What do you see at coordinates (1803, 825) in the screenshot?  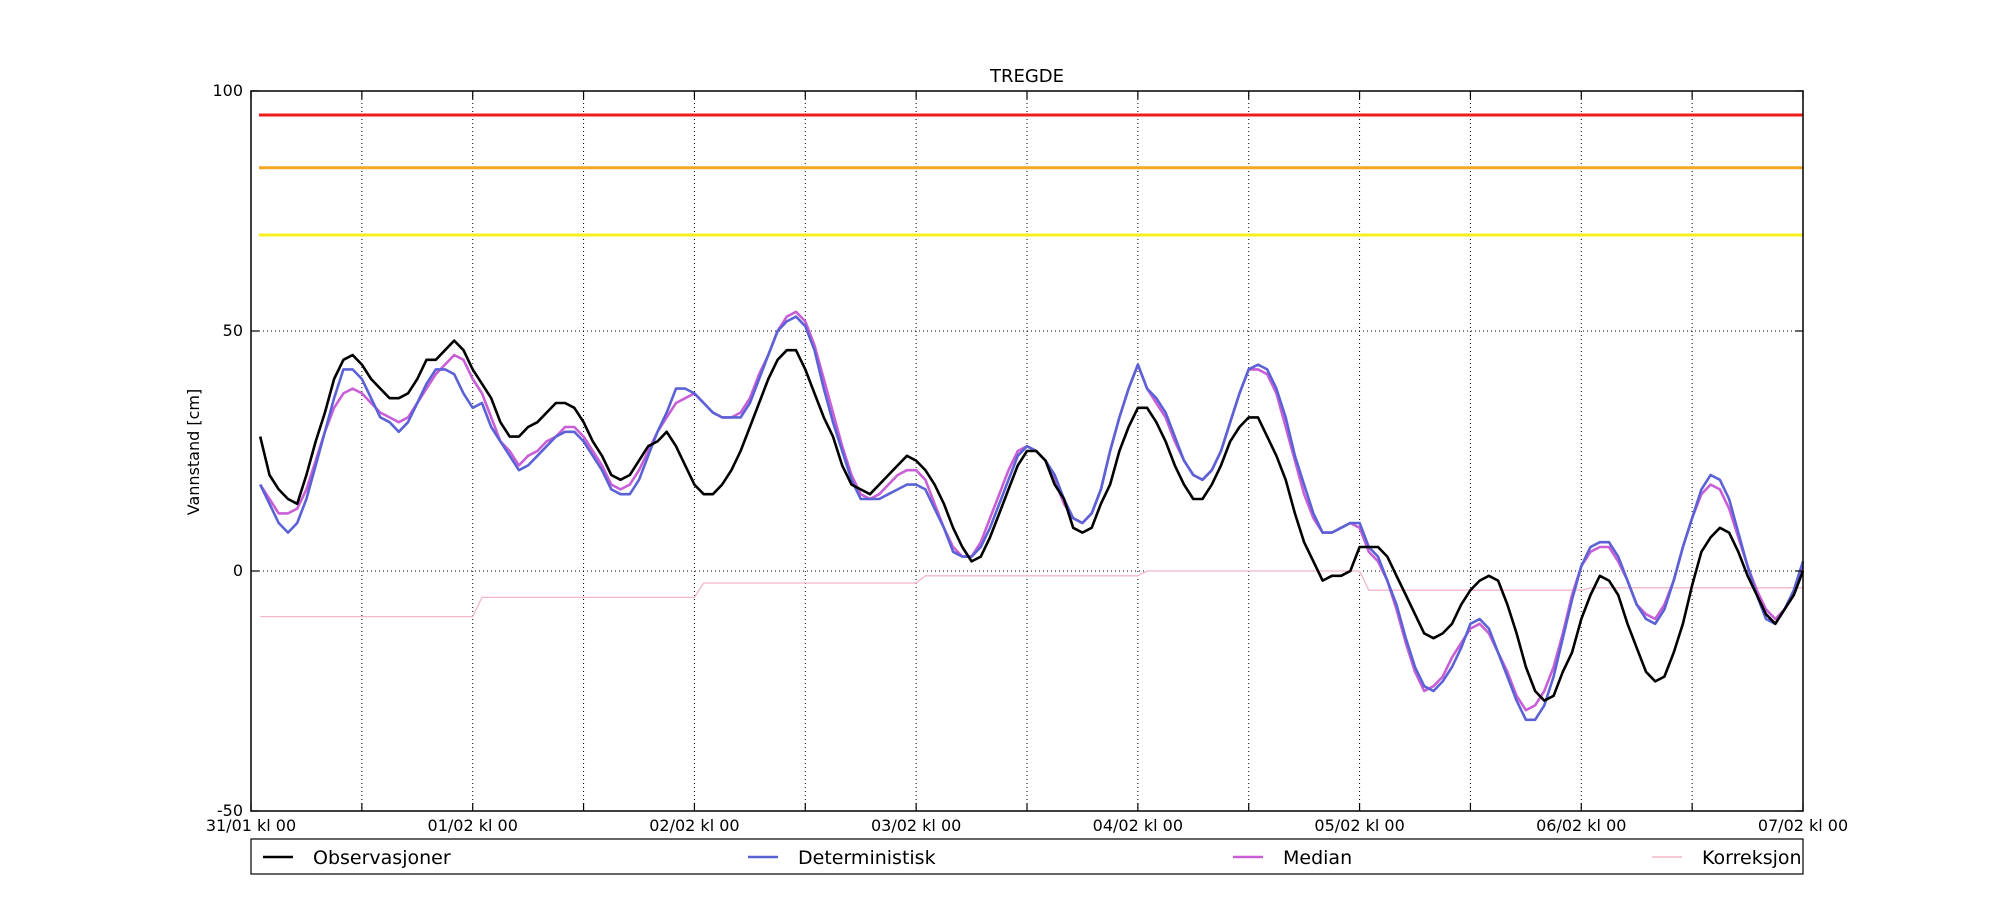 I see `x-tick-label: 07/02 kl 00` at bounding box center [1803, 825].